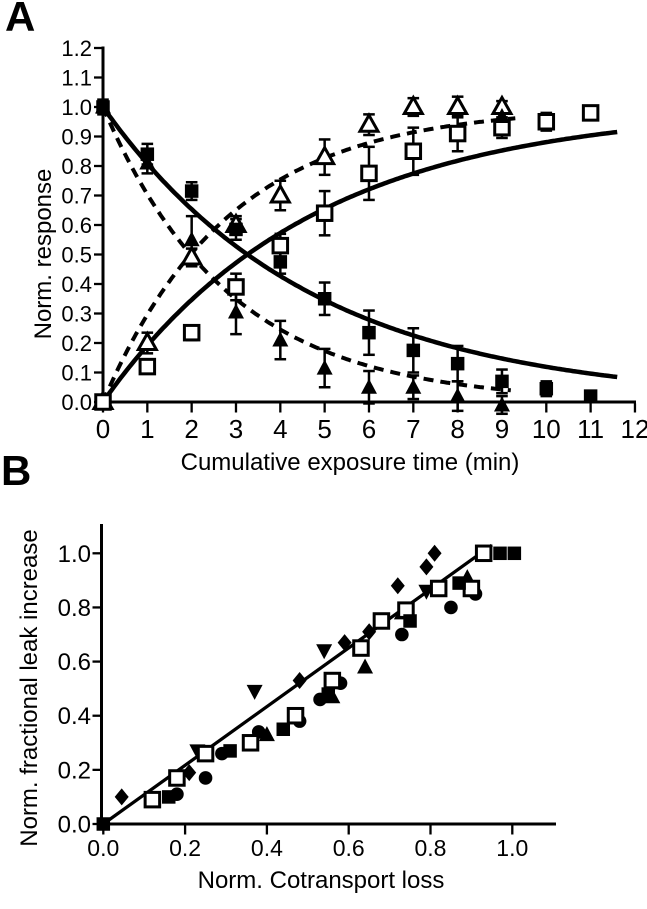 The width and height of the screenshot is (647, 909). Describe the element at coordinates (502, 429) in the screenshot. I see `x-tick-label: 9` at that location.